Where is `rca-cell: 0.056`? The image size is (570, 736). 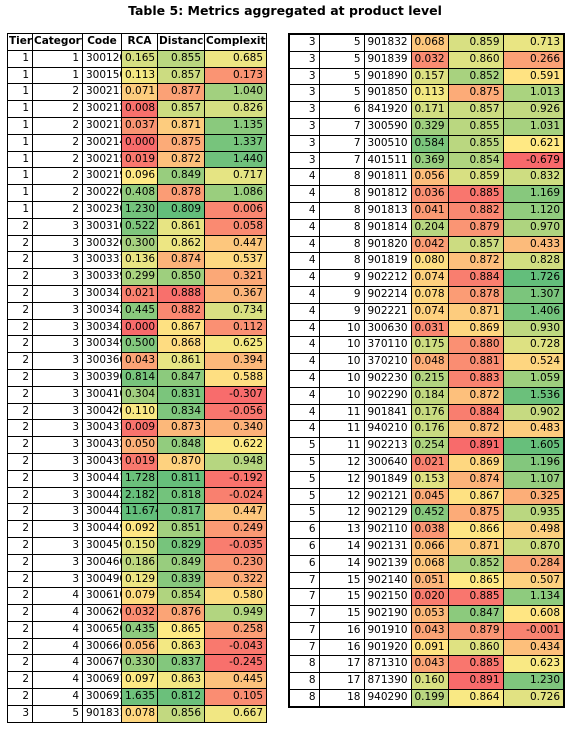 rca-cell: 0.056 is located at coordinates (139, 646).